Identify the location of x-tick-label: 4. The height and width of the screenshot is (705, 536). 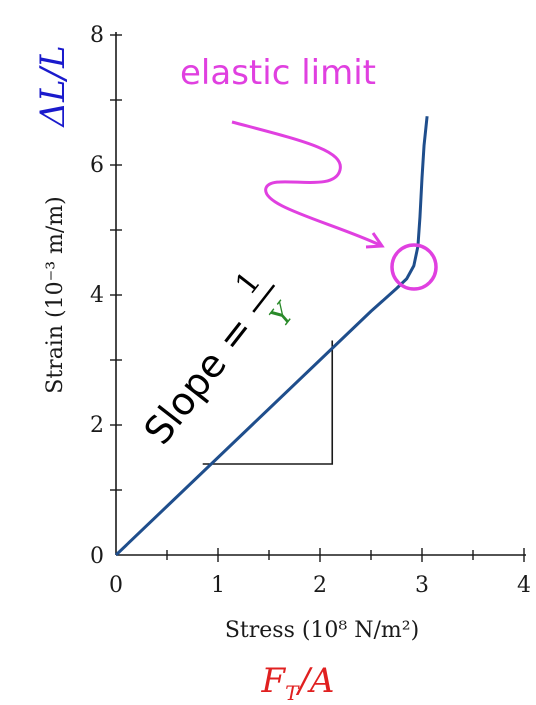
(524, 585).